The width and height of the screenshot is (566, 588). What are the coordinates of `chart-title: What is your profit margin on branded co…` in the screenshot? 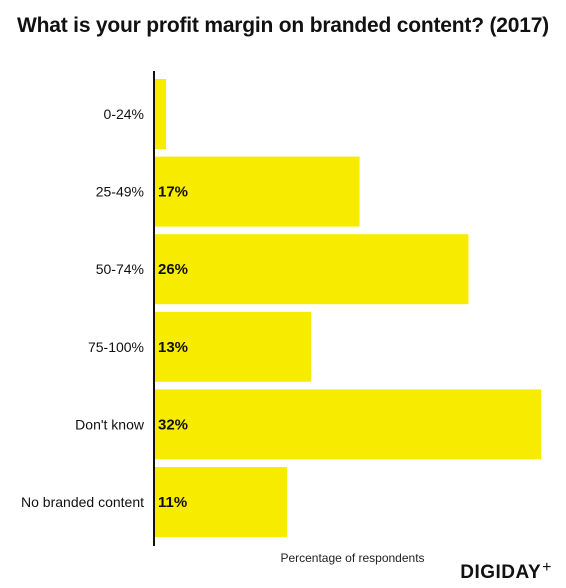 It's located at (283, 25).